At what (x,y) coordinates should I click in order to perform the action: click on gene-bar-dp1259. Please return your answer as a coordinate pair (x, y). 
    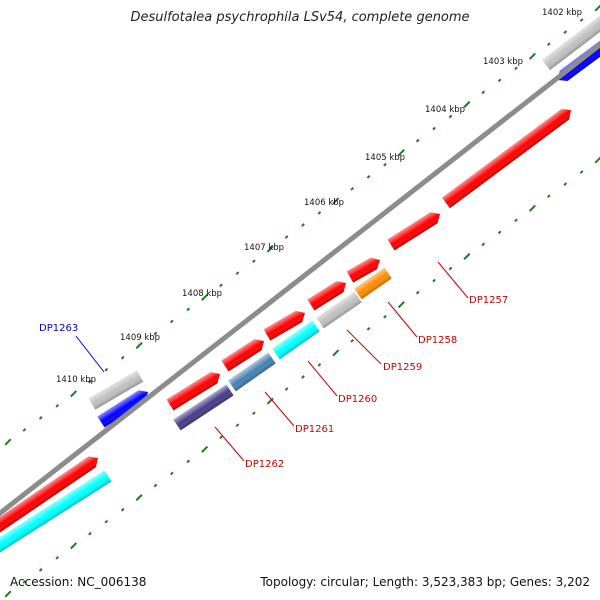
    Looking at the image, I should click on (339, 310).